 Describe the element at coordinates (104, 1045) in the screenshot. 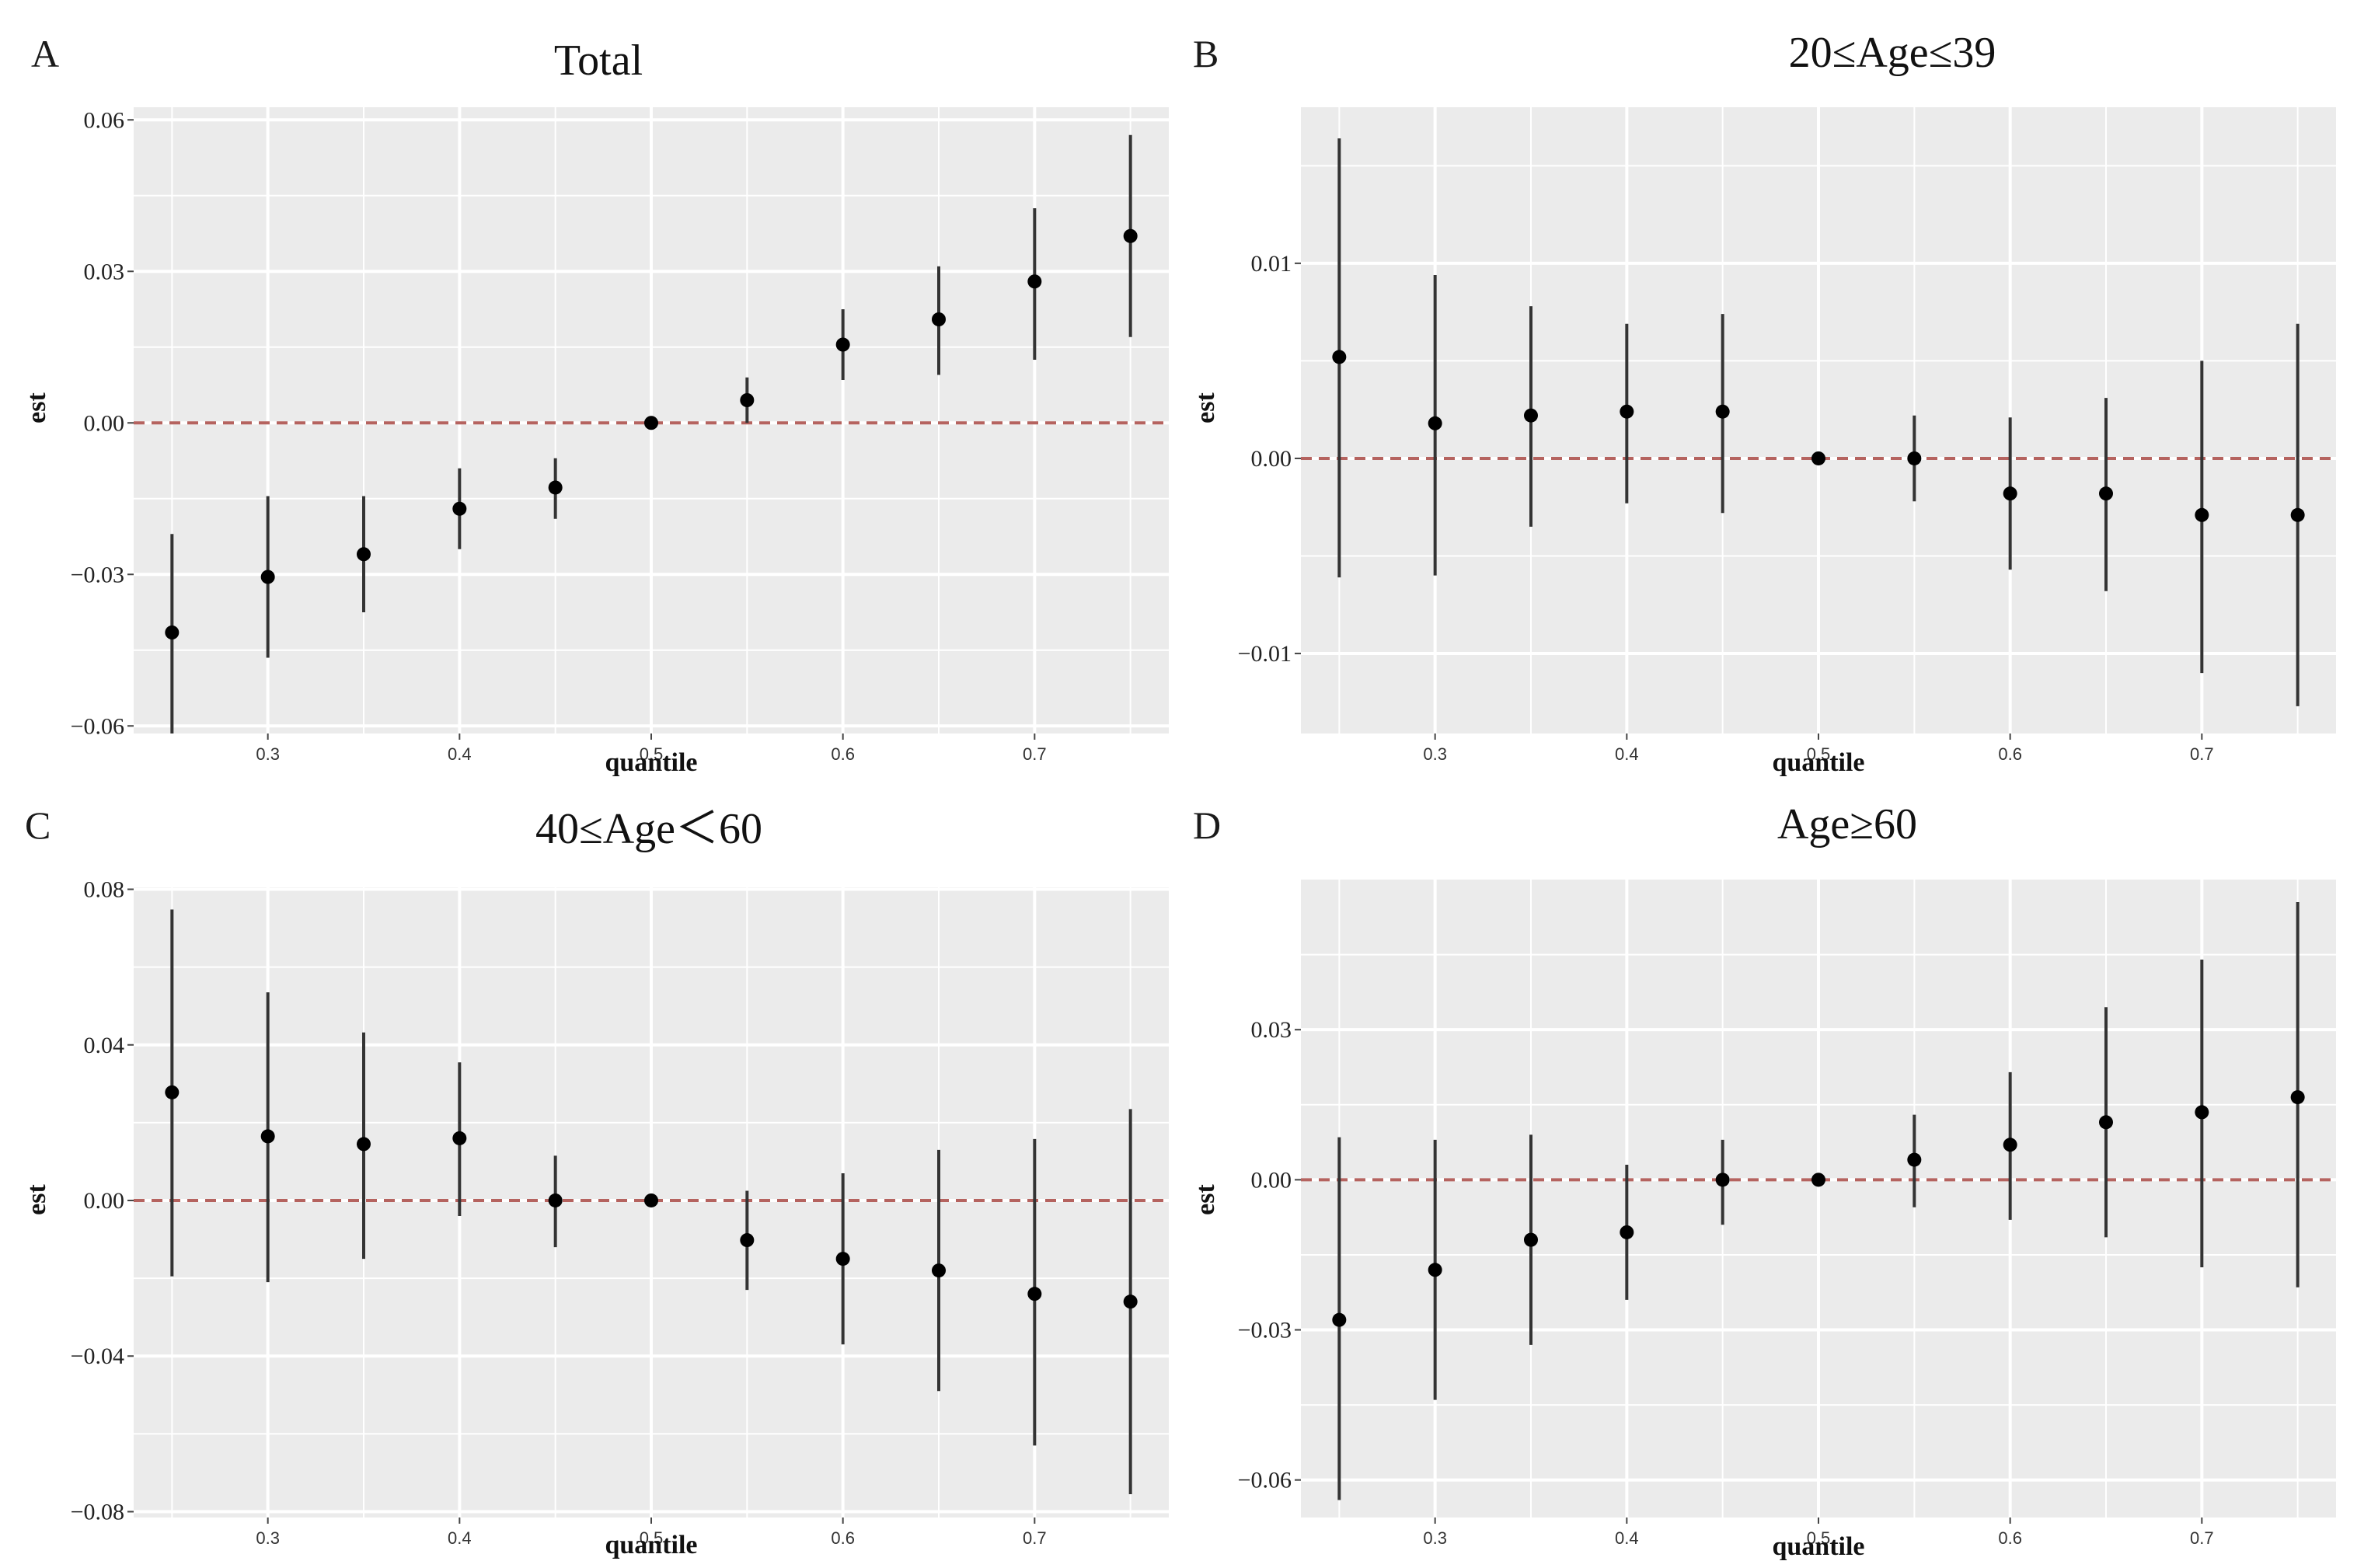

I see `y-tick-label: 0.04` at that location.